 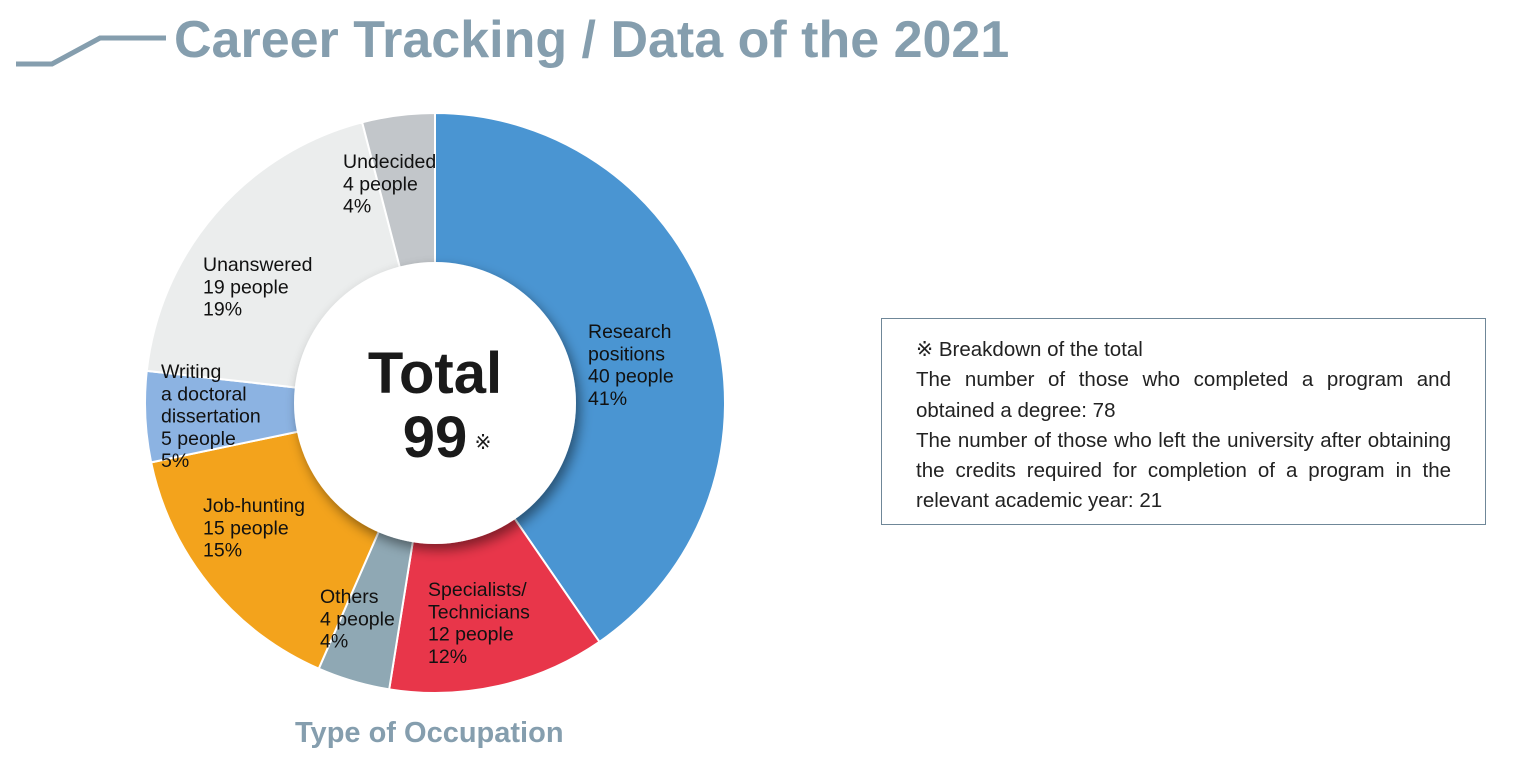 I want to click on slice-label-job-hunting: Job-hunting 15 people 15%, so click(x=254, y=528).